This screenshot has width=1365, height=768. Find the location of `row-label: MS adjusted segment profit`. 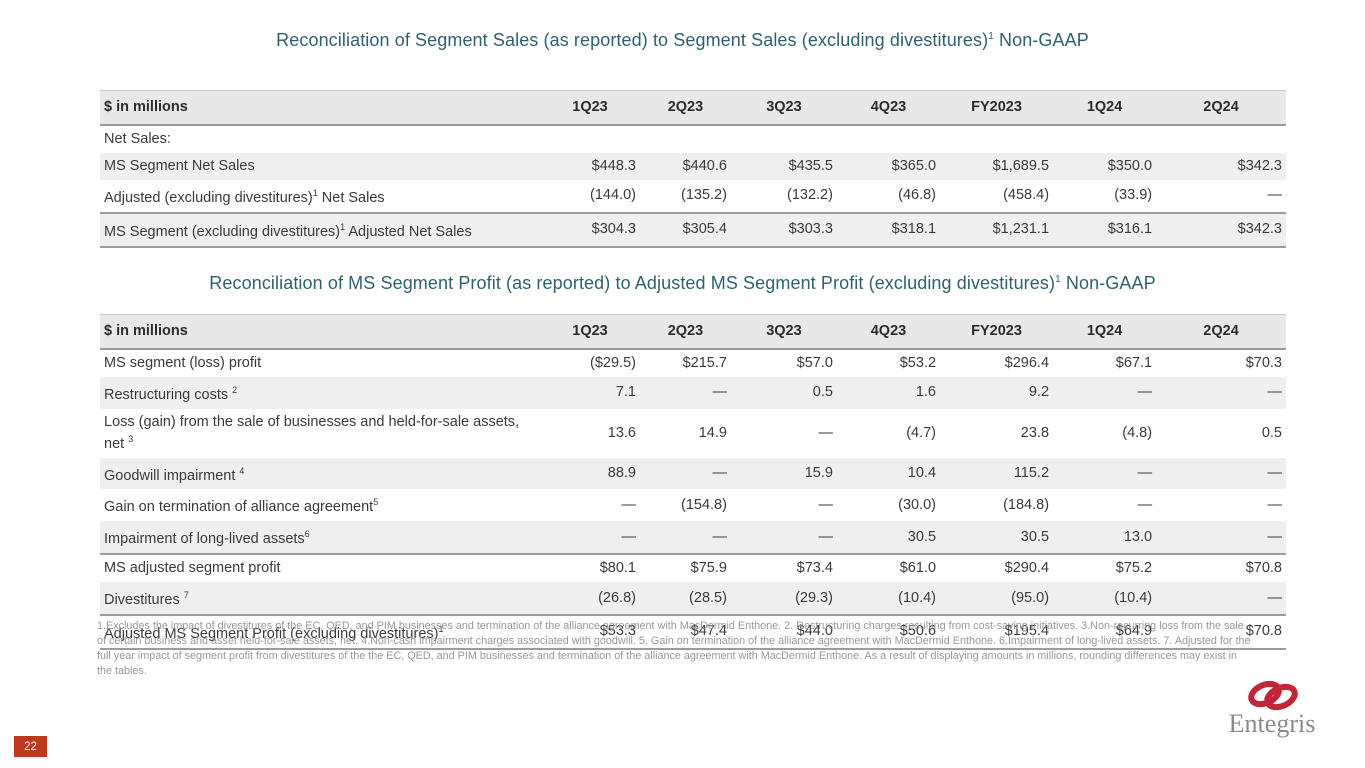

row-label: MS adjusted segment profit is located at coordinates (320, 568).